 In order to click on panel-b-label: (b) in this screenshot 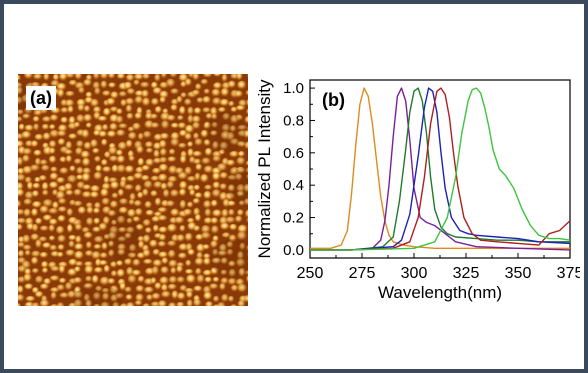, I will do `click(333, 100)`.